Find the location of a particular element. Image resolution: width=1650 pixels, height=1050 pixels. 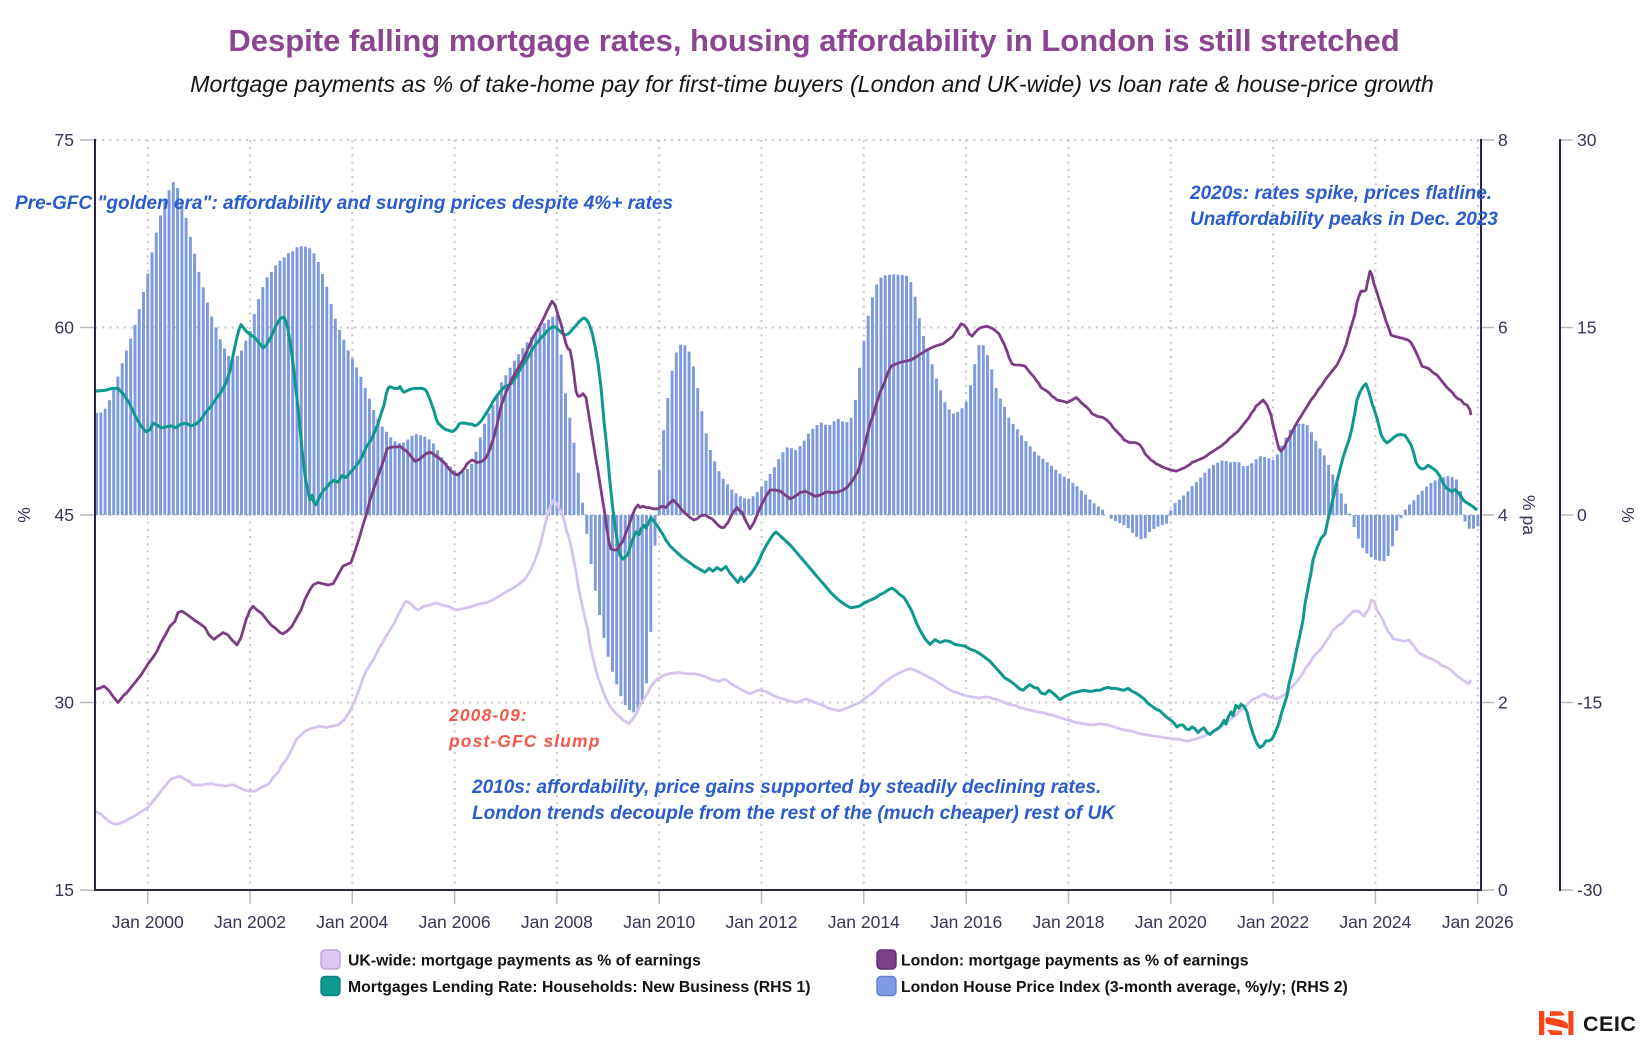

svg-text: Jan 2004 is located at coordinates (352, 922).